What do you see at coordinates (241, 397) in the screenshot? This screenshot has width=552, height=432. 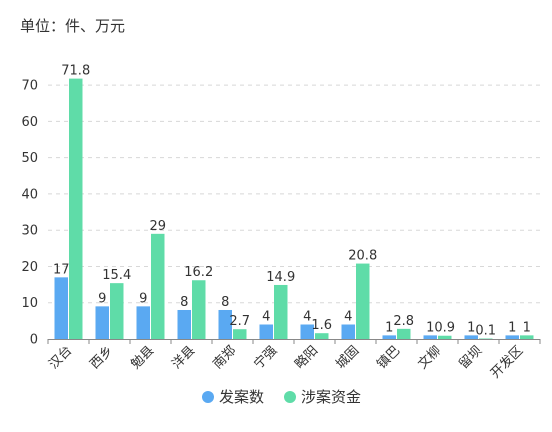 I see `legend-label: 发案数` at bounding box center [241, 397].